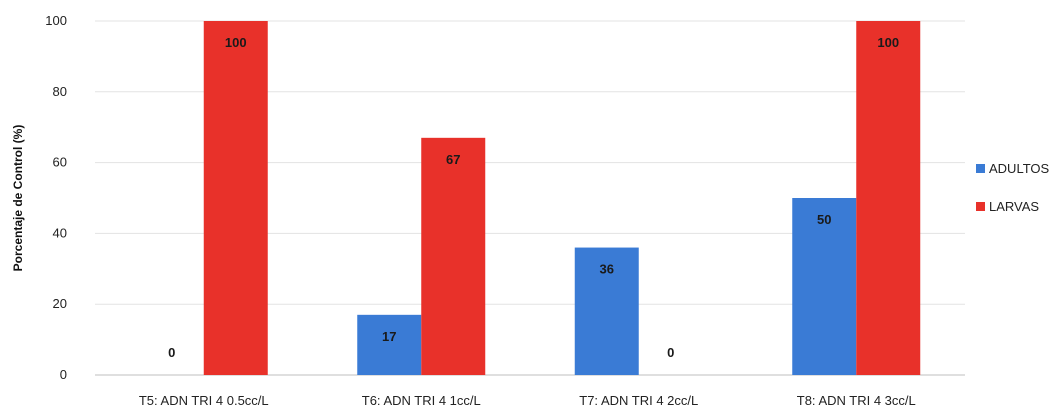  I want to click on category-label: T7: ADN TRI 4 2cc/L, so click(638, 400).